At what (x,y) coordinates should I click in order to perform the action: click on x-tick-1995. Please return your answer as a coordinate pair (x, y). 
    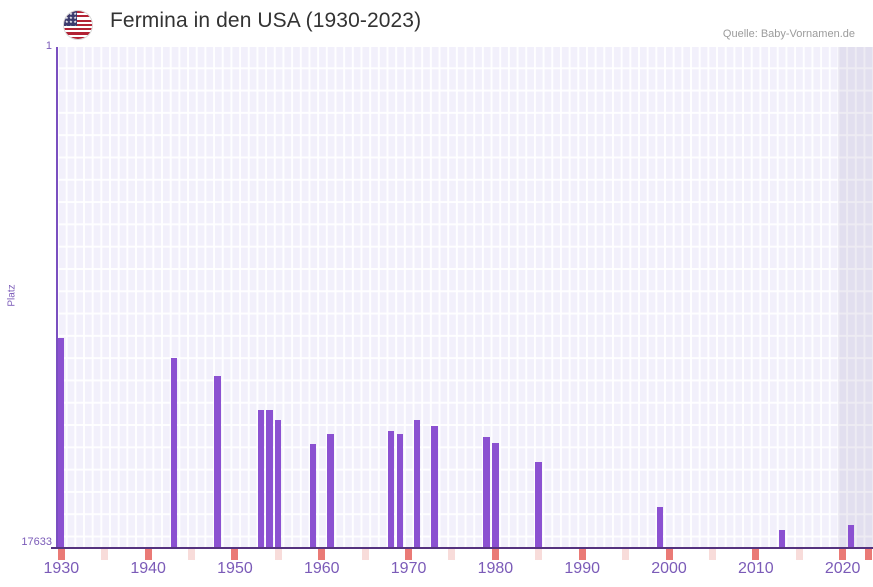
    Looking at the image, I should click on (626, 554).